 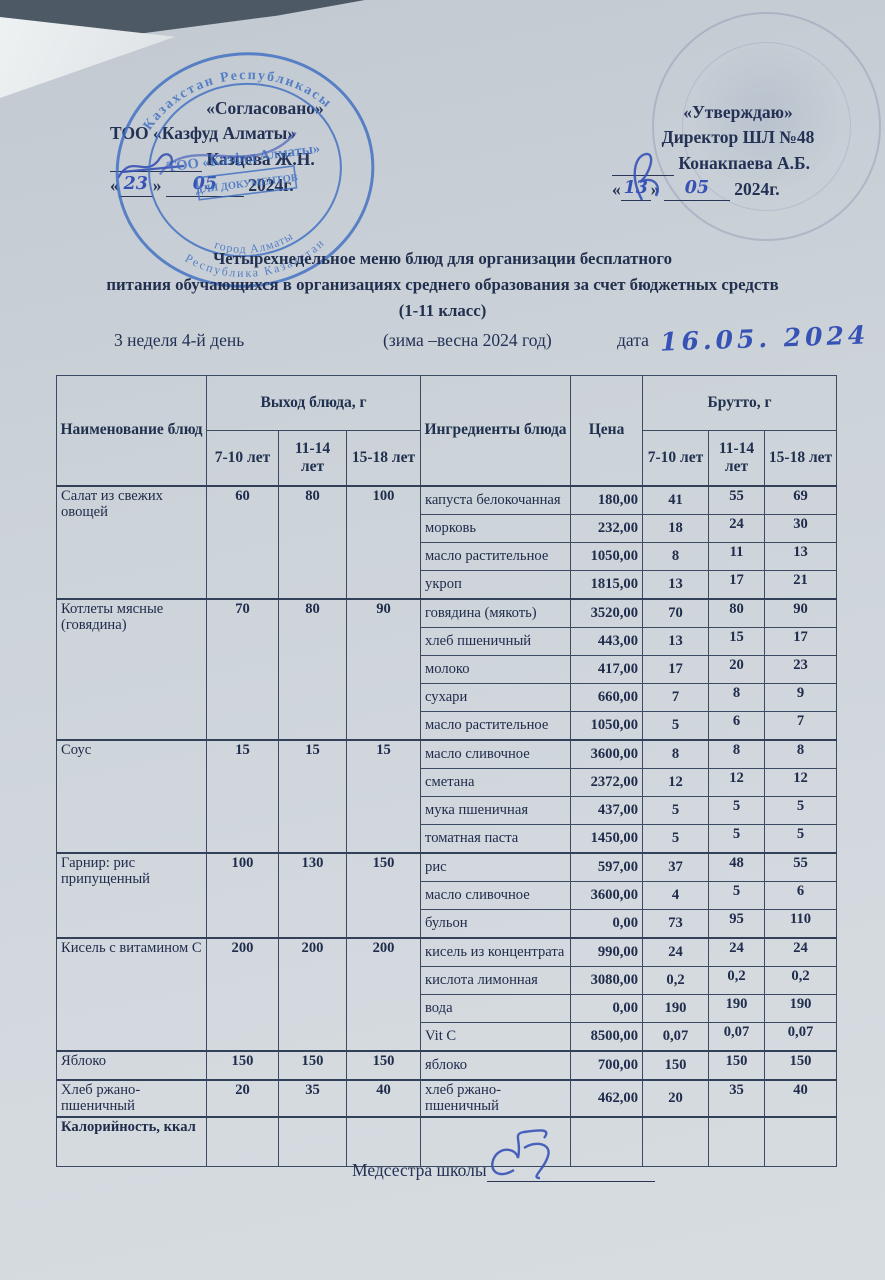 I want to click on brutto-cell: 18, so click(x=676, y=528).